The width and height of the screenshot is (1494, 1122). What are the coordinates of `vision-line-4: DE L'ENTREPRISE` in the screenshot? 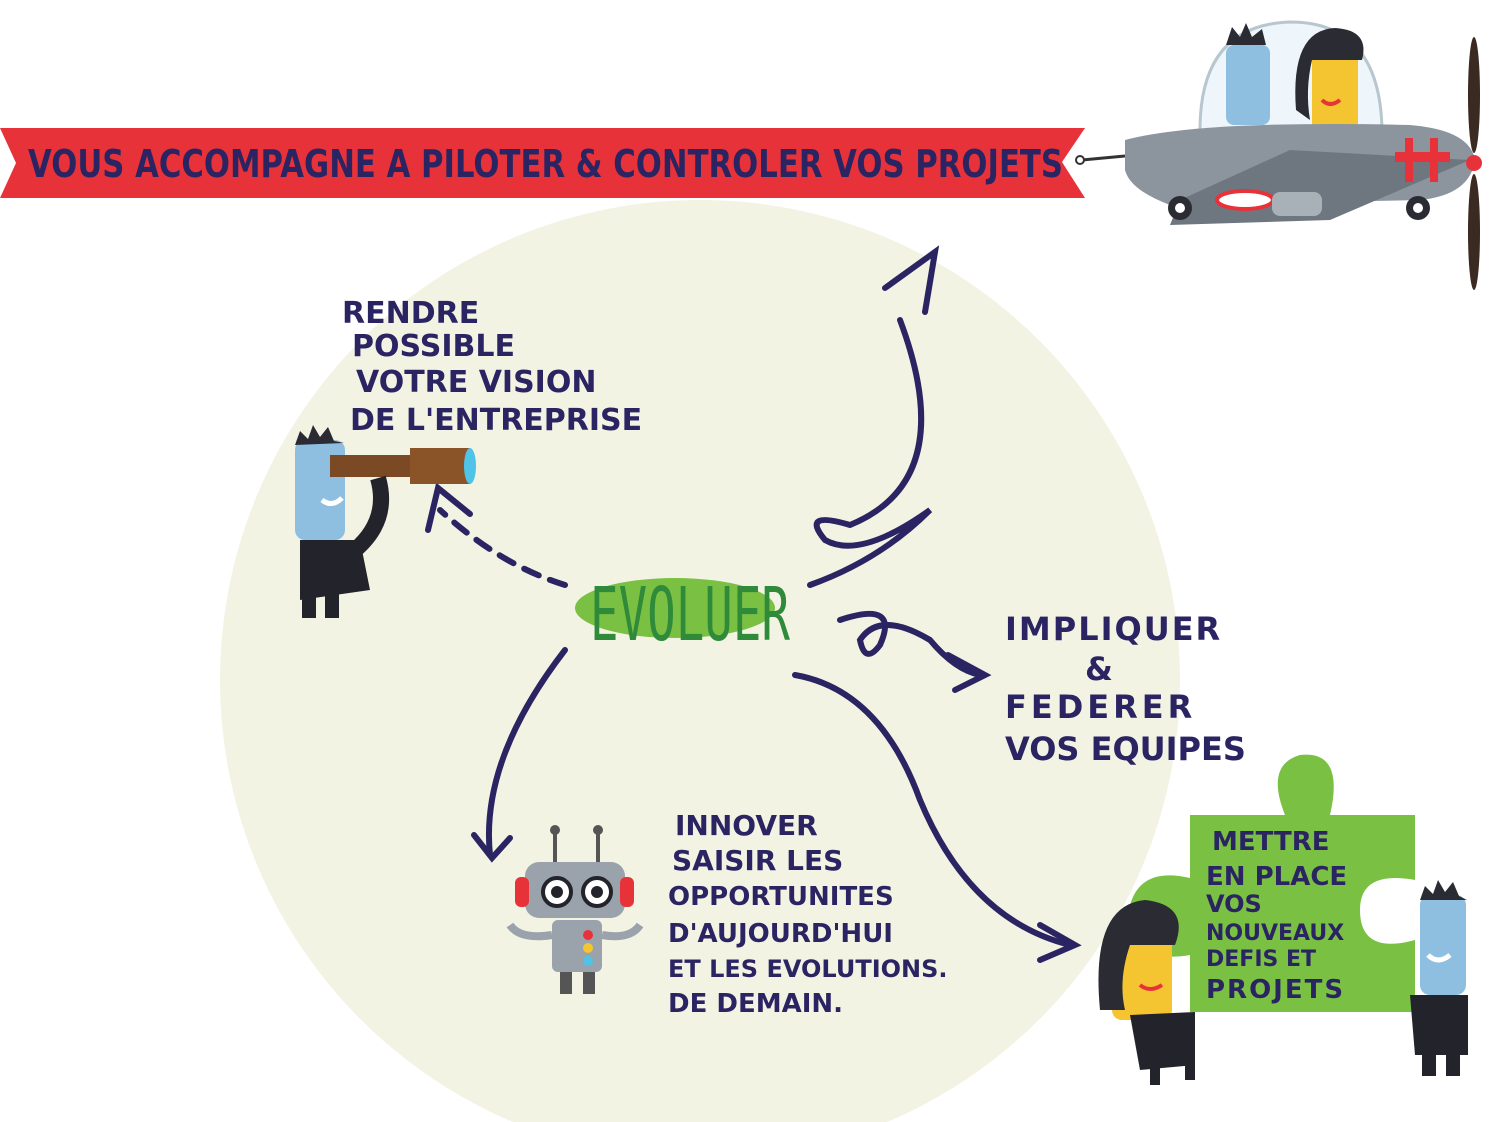 It's located at (496, 420).